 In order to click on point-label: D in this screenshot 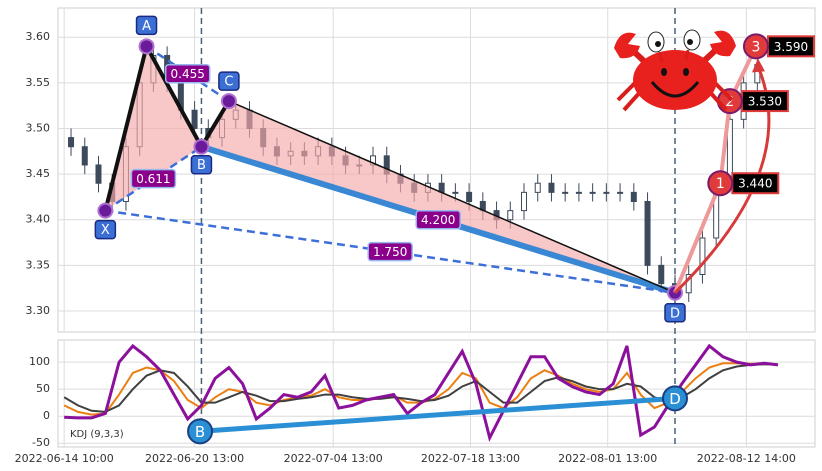, I will do `click(675, 313)`.